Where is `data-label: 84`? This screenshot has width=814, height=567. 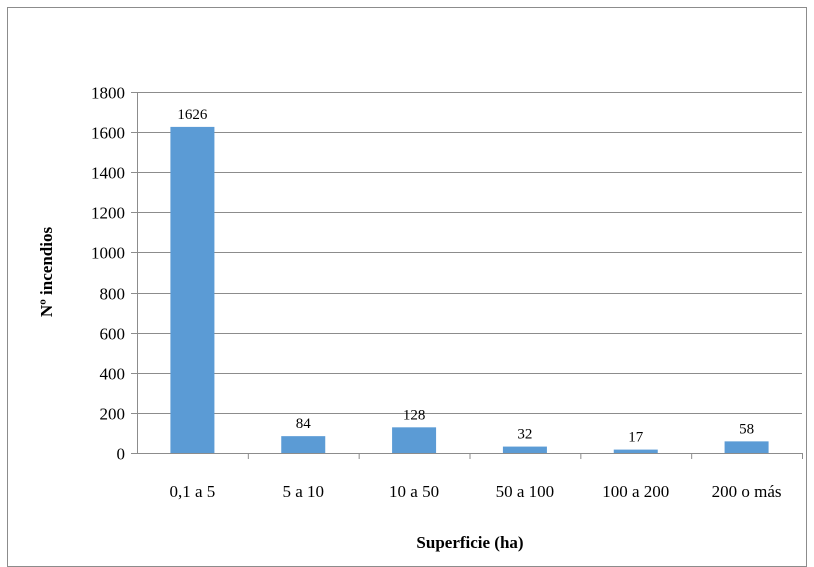
data-label: 84 is located at coordinates (304, 424).